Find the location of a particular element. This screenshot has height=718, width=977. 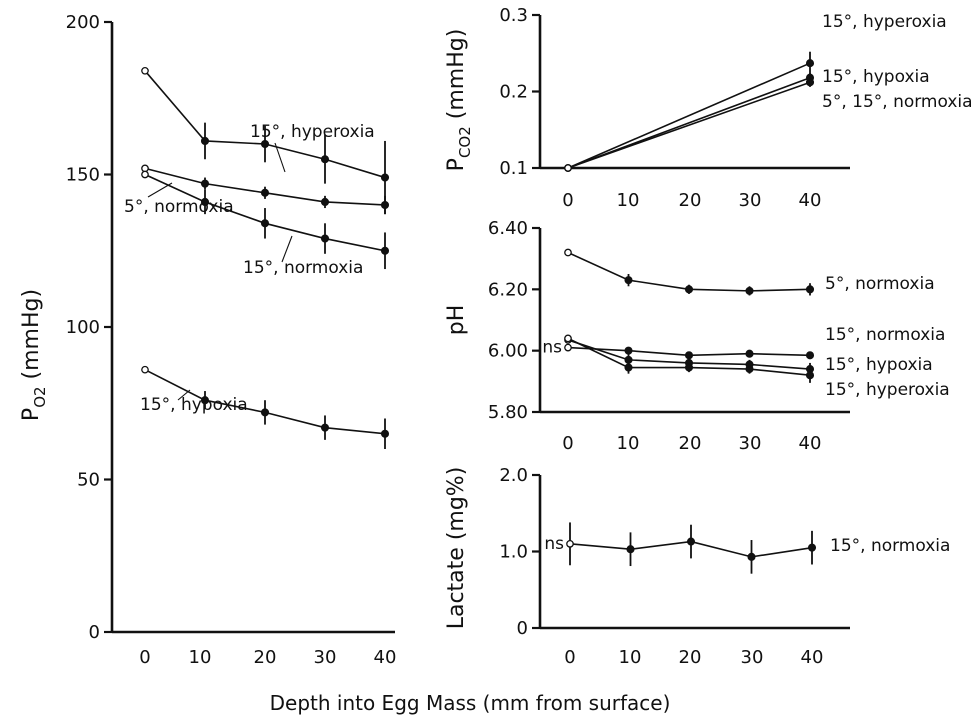

po2-y-tick-label: 50 is located at coordinates (88, 480).